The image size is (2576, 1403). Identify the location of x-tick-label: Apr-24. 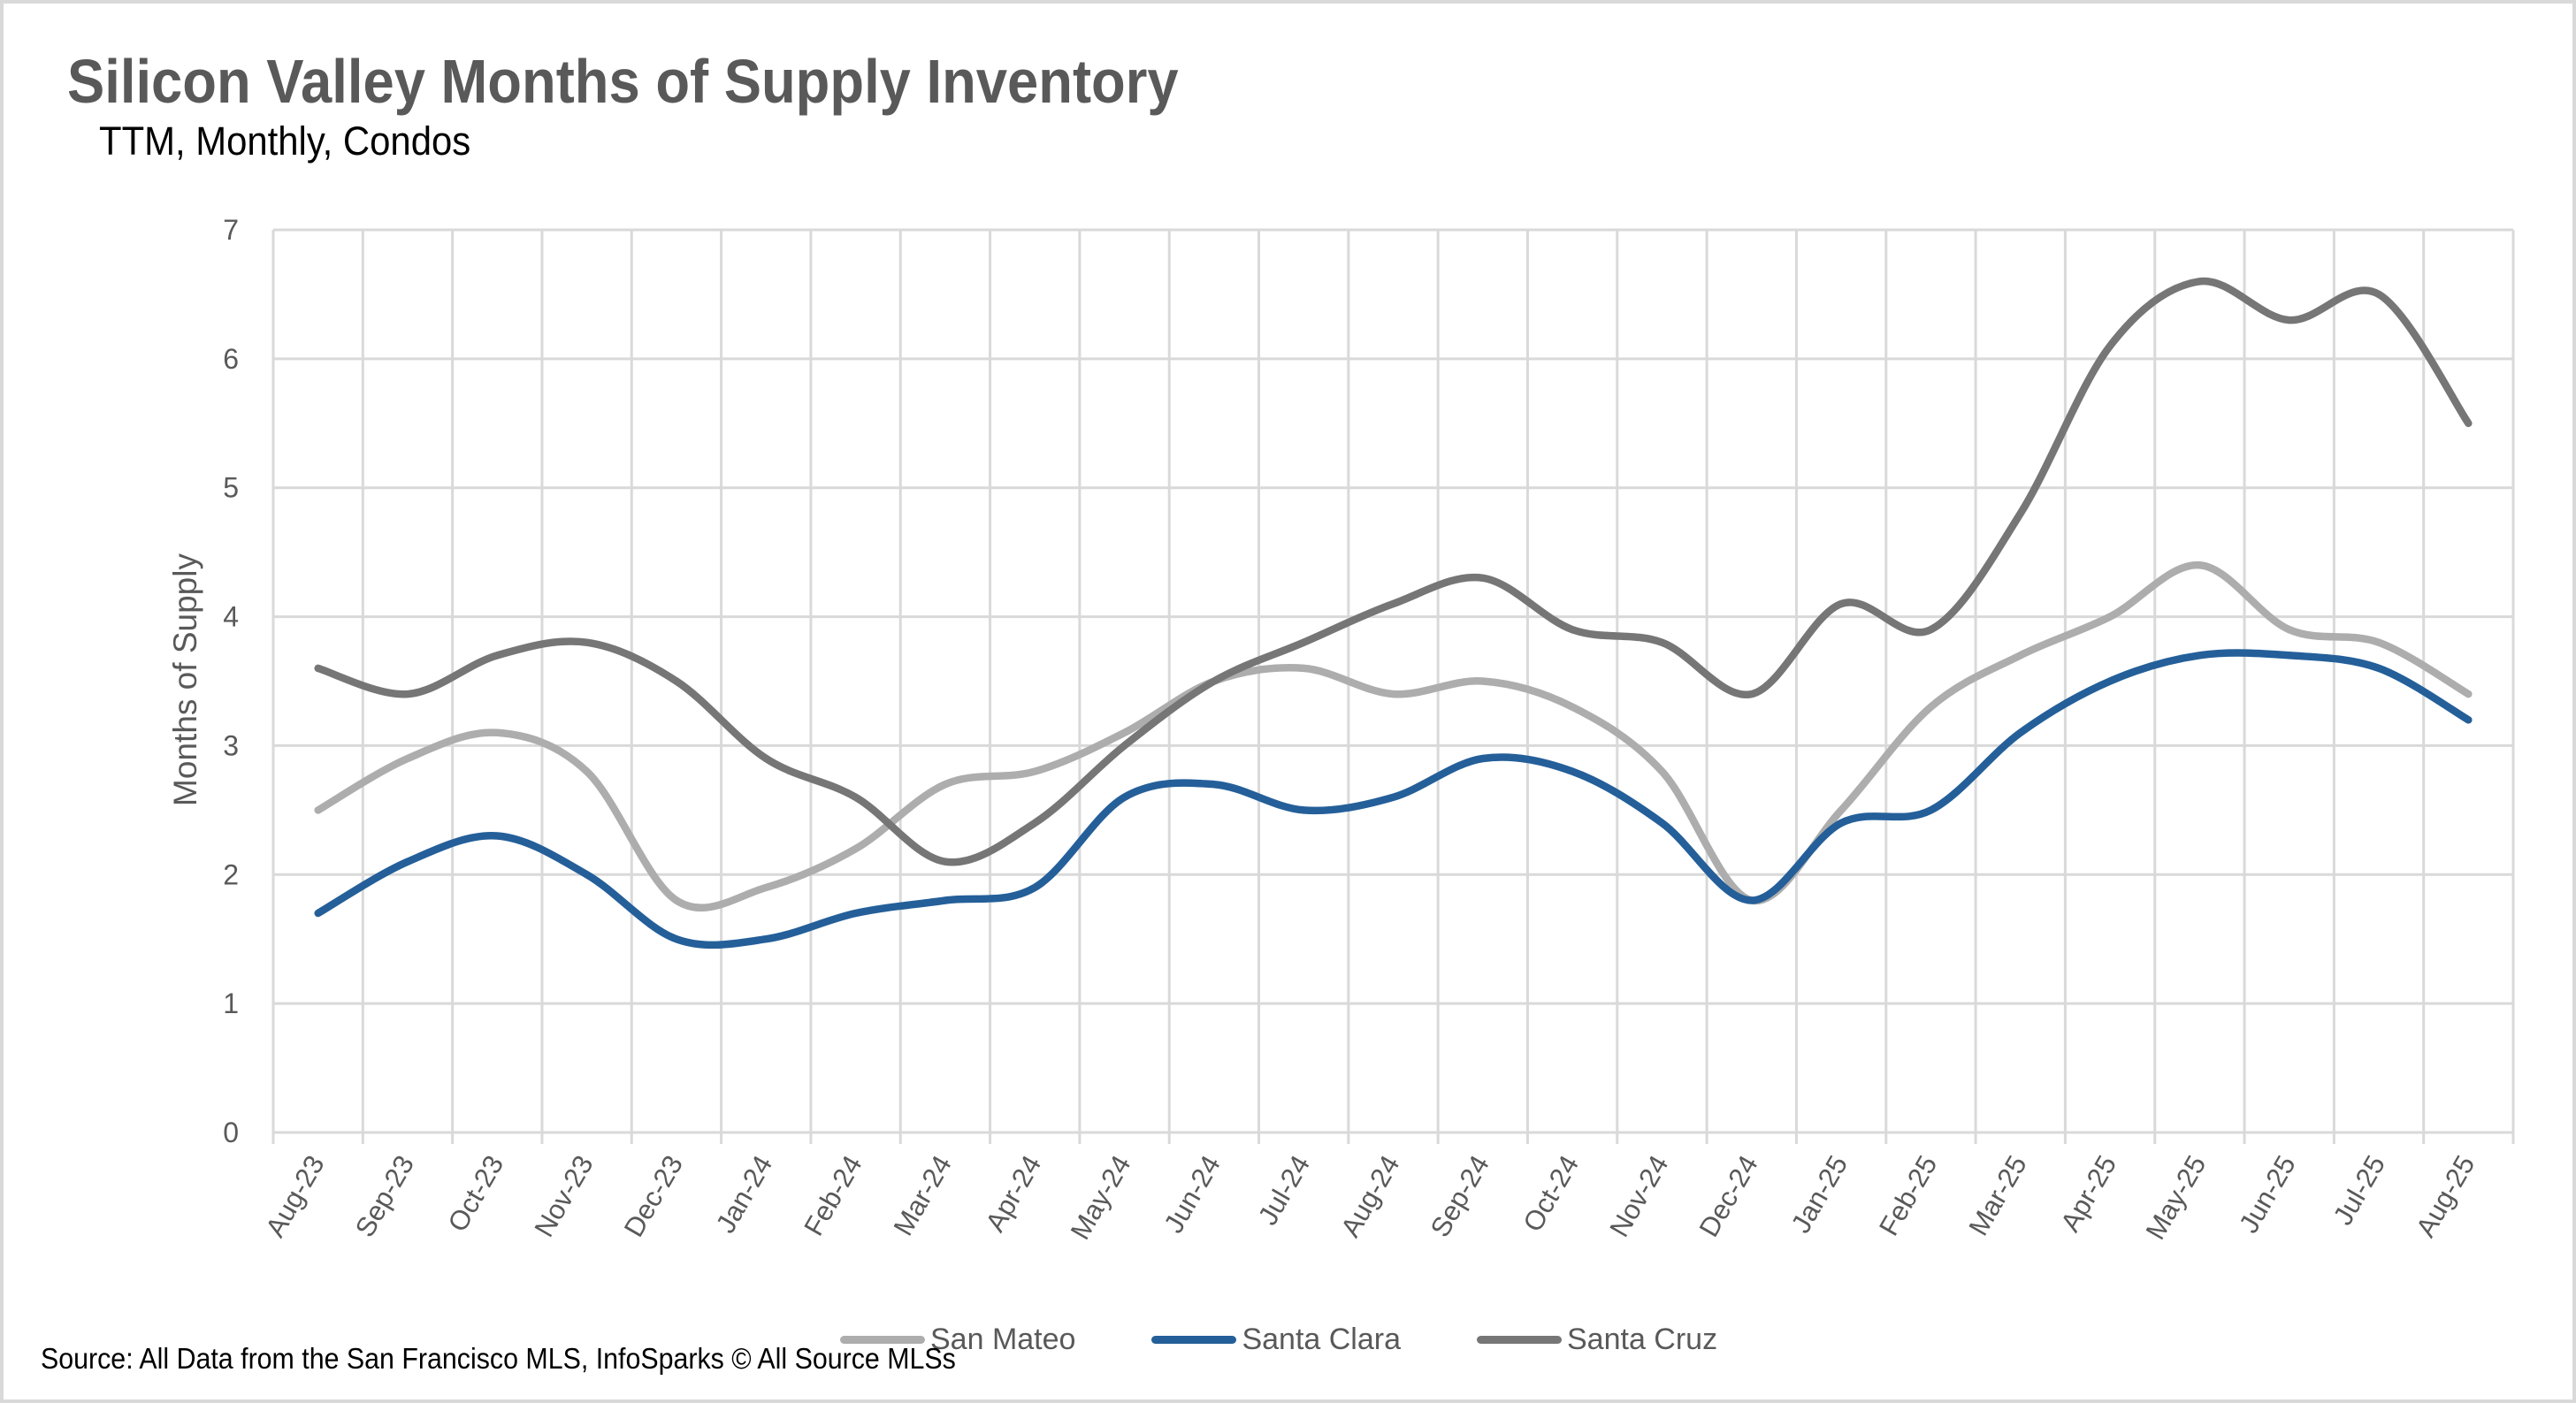
(1013, 1193).